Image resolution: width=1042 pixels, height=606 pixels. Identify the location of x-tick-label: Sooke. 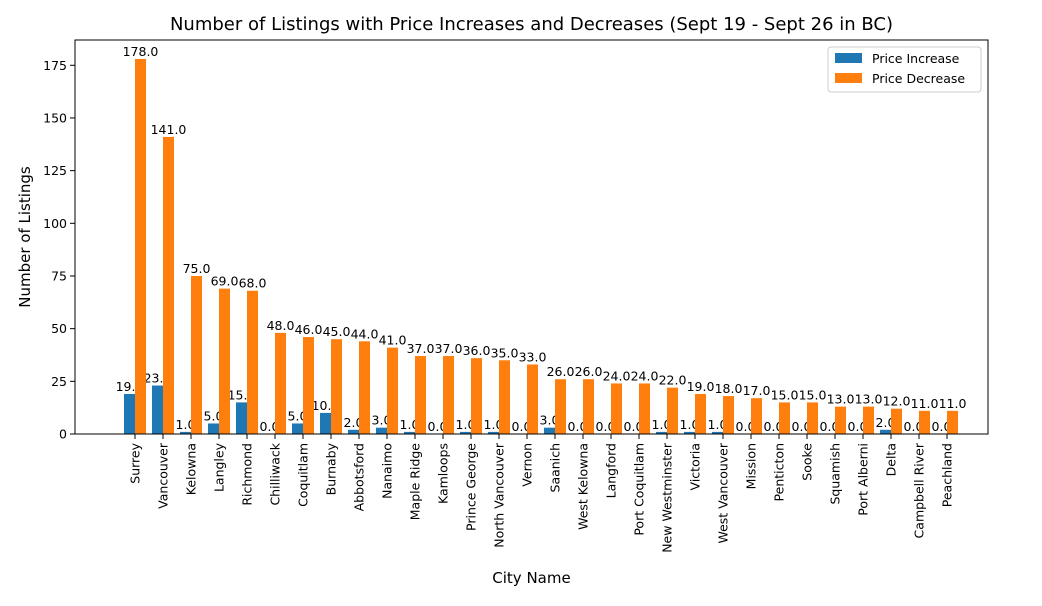
(807, 462).